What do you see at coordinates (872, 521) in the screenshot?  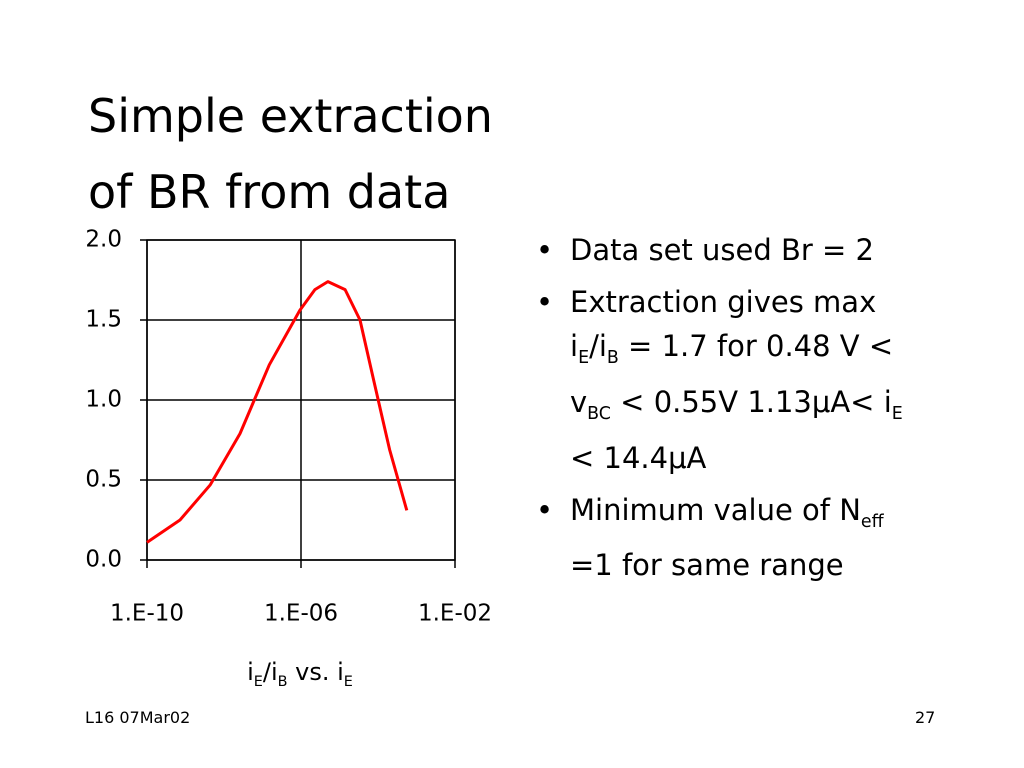 I see `subscript: eff` at bounding box center [872, 521].